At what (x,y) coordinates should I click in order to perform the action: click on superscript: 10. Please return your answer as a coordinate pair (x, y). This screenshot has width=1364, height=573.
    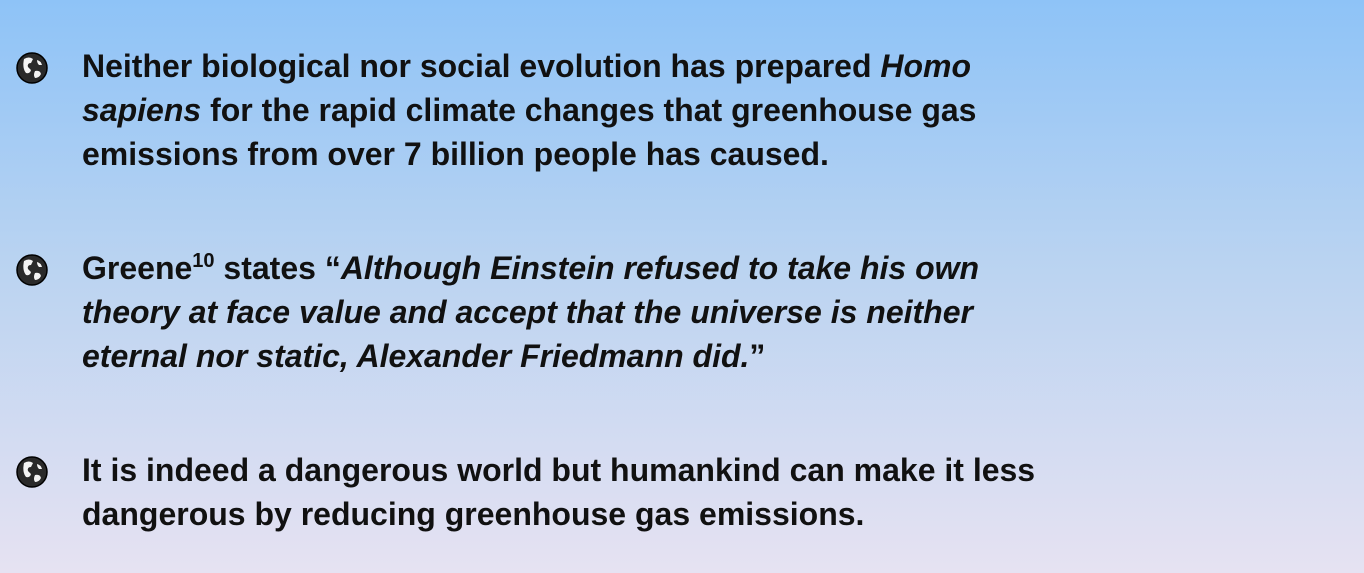
    Looking at the image, I should click on (203, 261).